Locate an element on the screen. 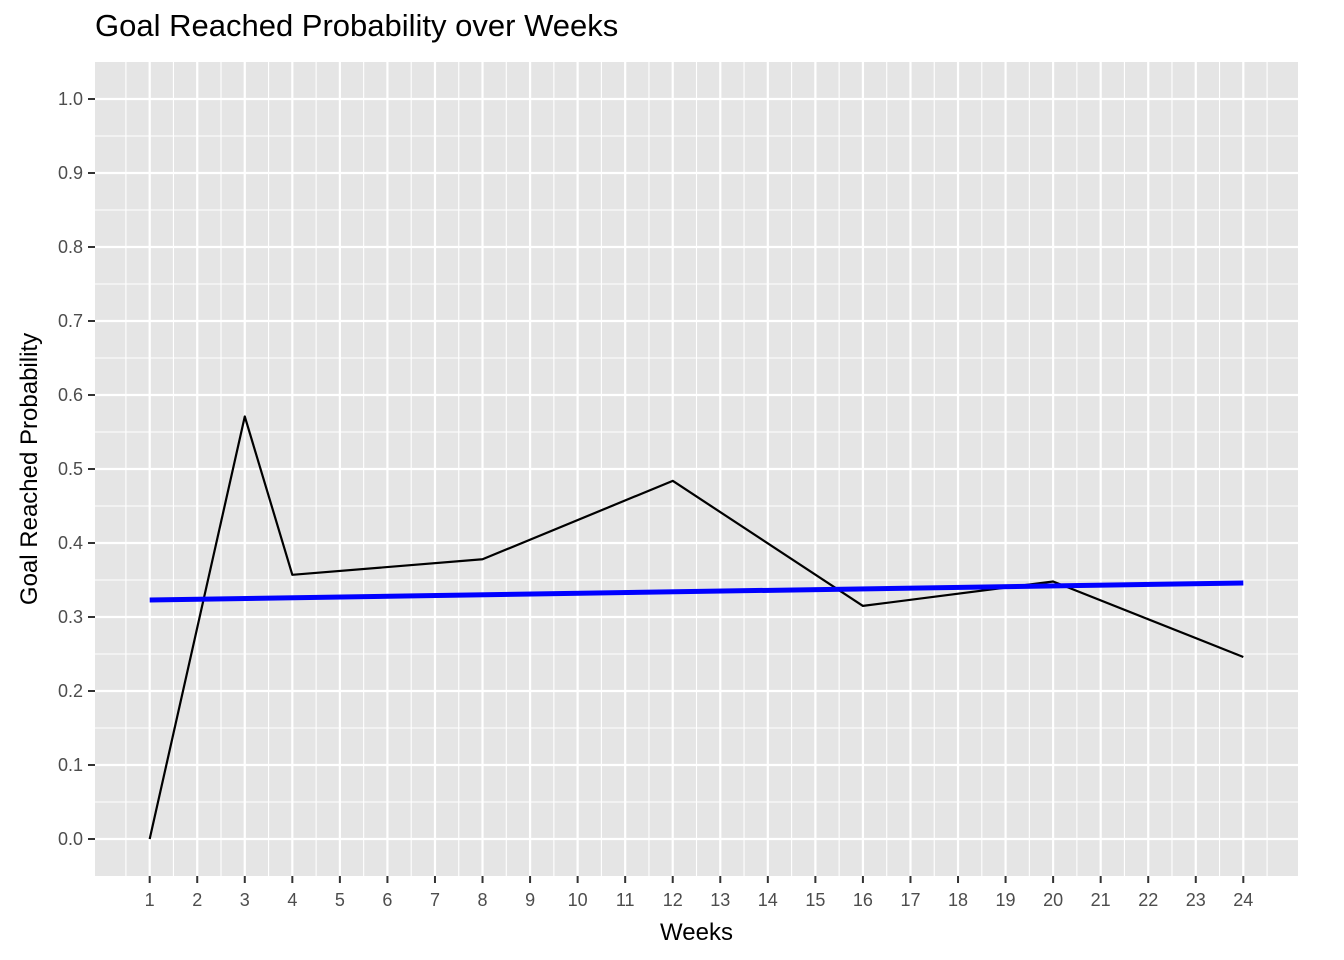  x-tick-label: 18 is located at coordinates (958, 900).